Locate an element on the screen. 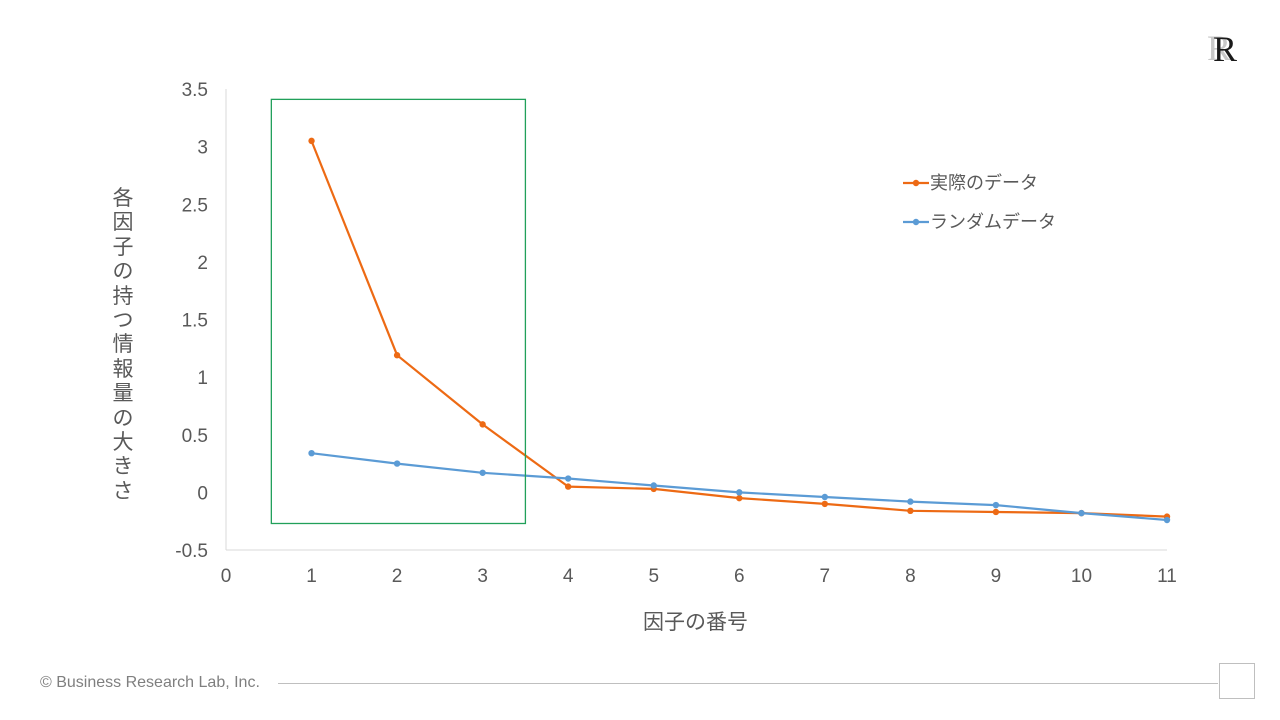  y-tick-label: 1.5 is located at coordinates (195, 321).